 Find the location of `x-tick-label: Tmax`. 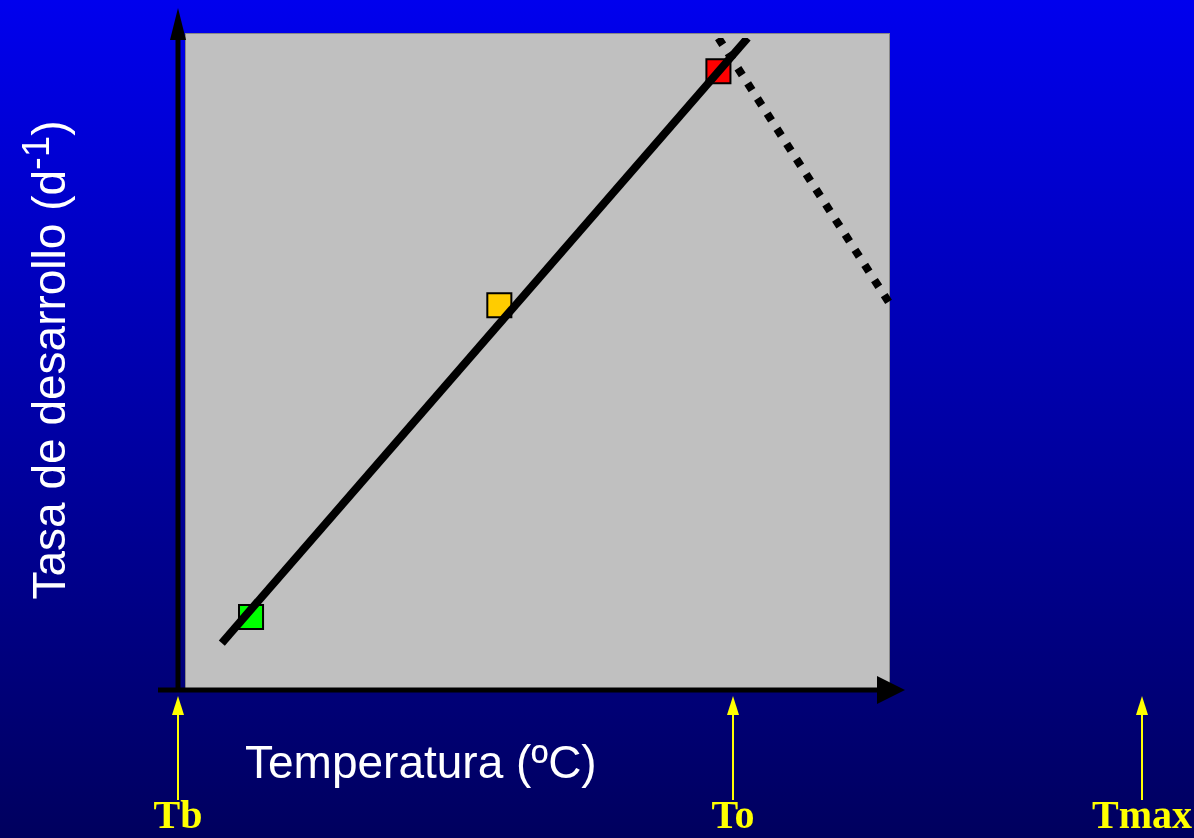

x-tick-label: Tmax is located at coordinates (1142, 815).